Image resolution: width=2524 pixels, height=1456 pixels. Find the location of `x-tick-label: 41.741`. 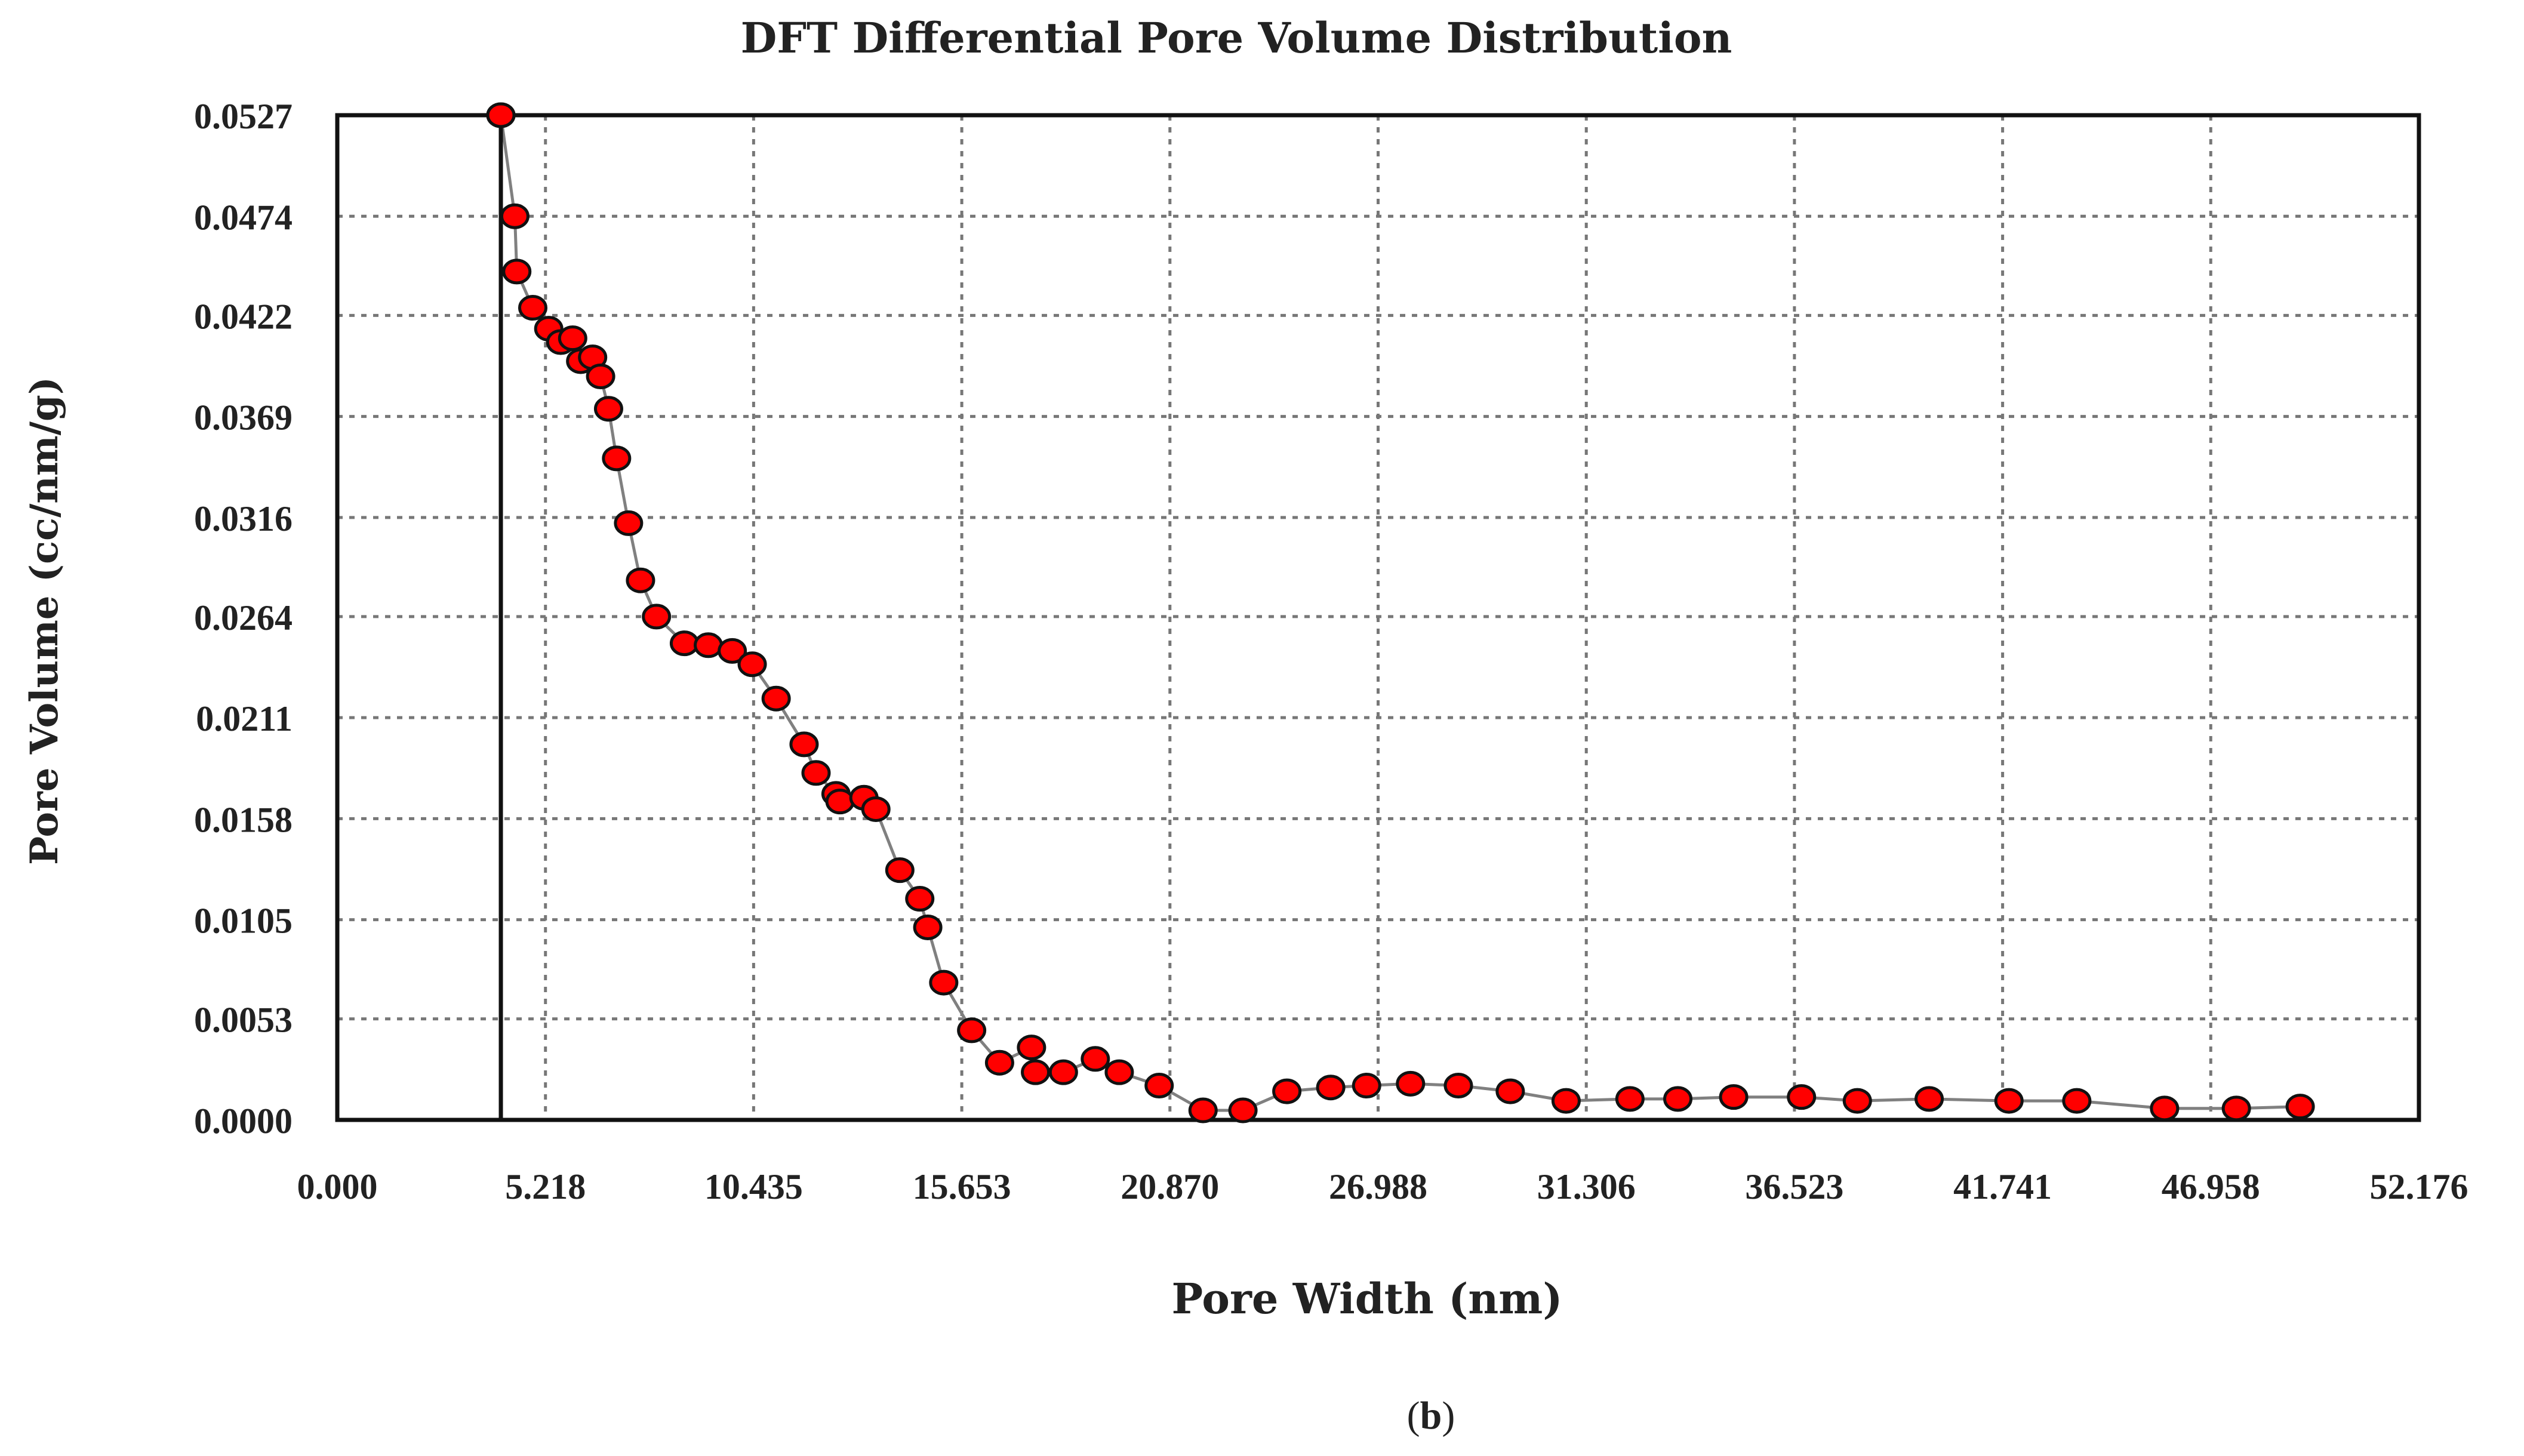

x-tick-label: 41.741 is located at coordinates (2002, 1186).